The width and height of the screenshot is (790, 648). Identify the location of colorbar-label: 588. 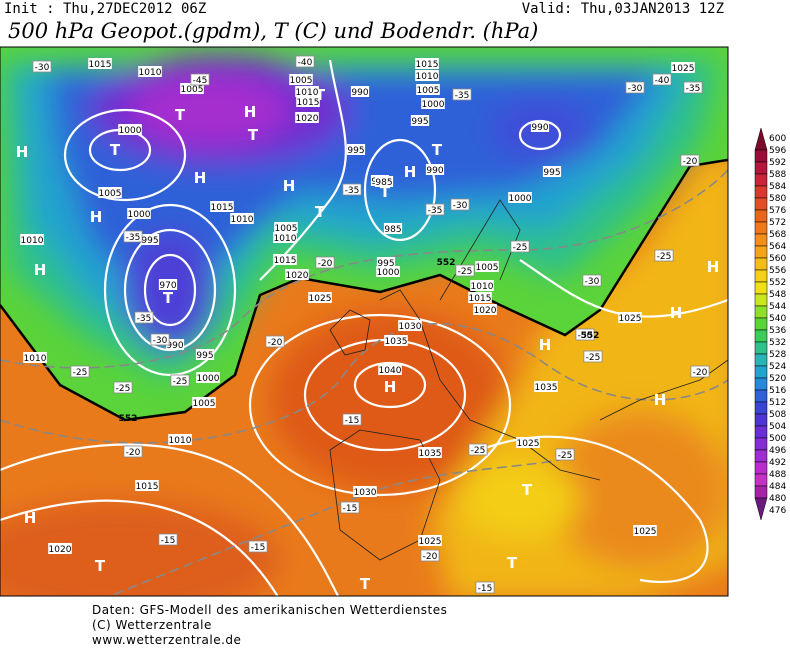
(777, 175).